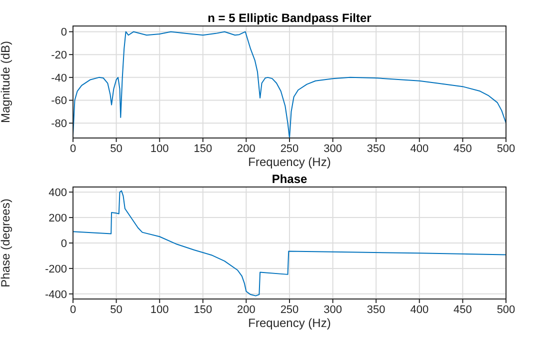 Image resolution: width=560 pixels, height=337 pixels. Describe the element at coordinates (55, 294) in the screenshot. I see `y-tick-label: -400` at that location.